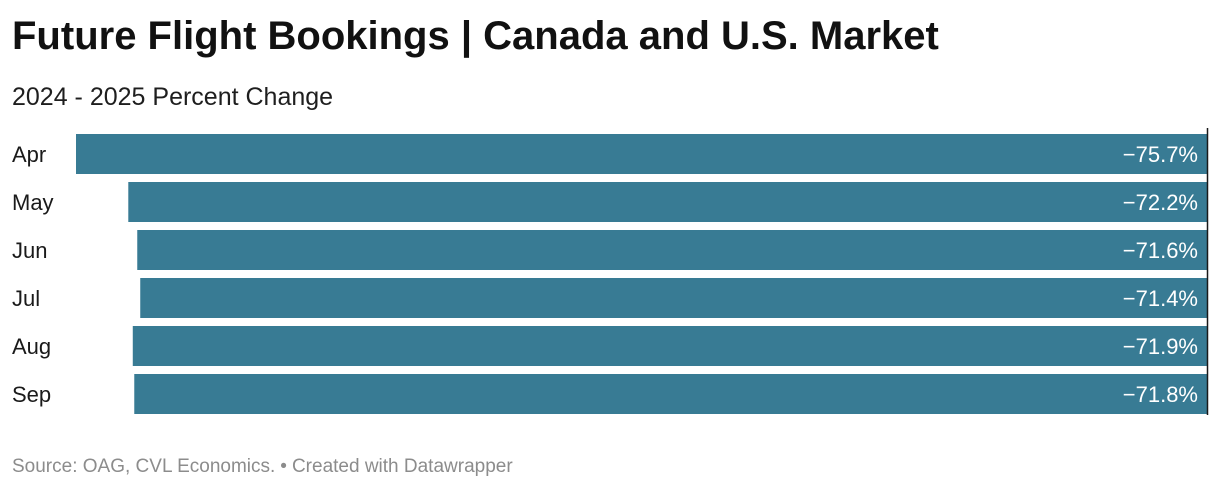 This screenshot has width=1220, height=490. I want to click on category-label: Sep, so click(31, 394).